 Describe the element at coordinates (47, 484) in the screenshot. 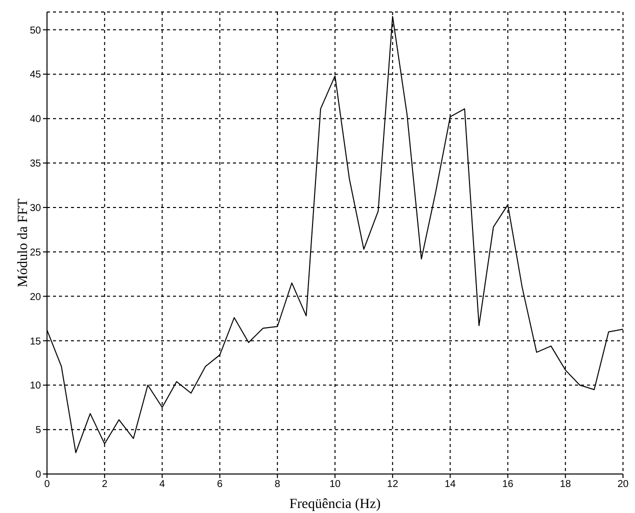

I see `x-tick-label: 0` at that location.